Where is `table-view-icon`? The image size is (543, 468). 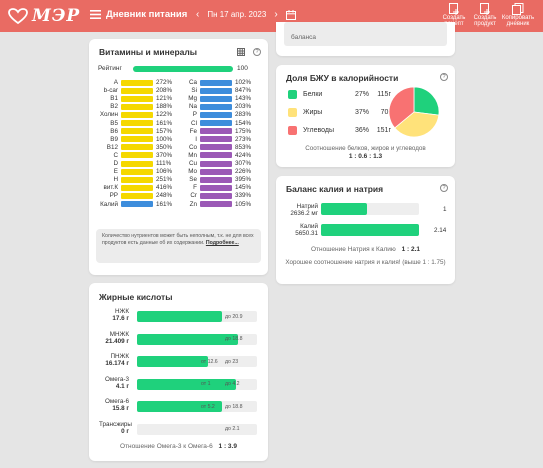
table-view-icon is located at coordinates (241, 52).